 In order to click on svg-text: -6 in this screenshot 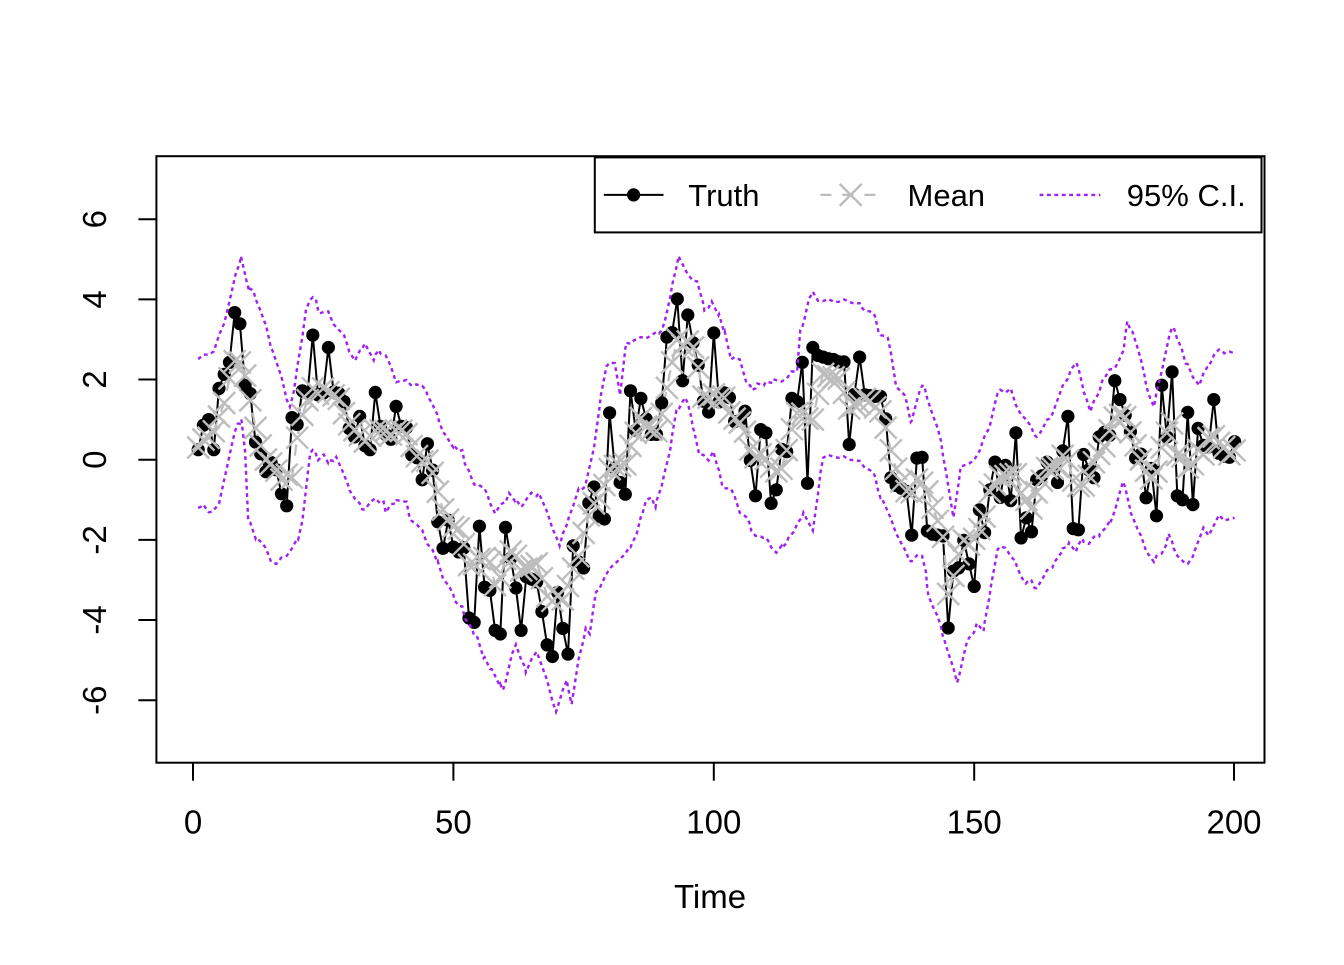, I will do `click(94, 700)`.